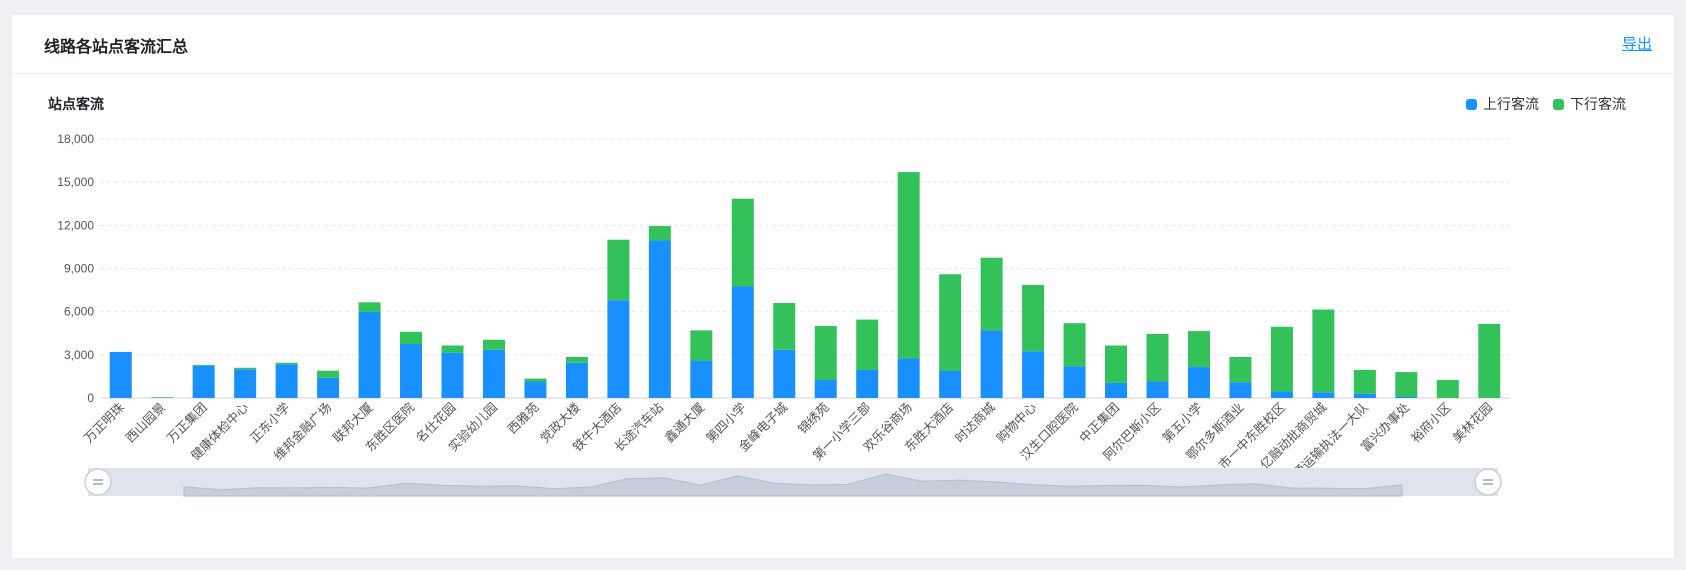 The image size is (1686, 570). I want to click on x-tick-label: 西山园景, so click(145, 422).